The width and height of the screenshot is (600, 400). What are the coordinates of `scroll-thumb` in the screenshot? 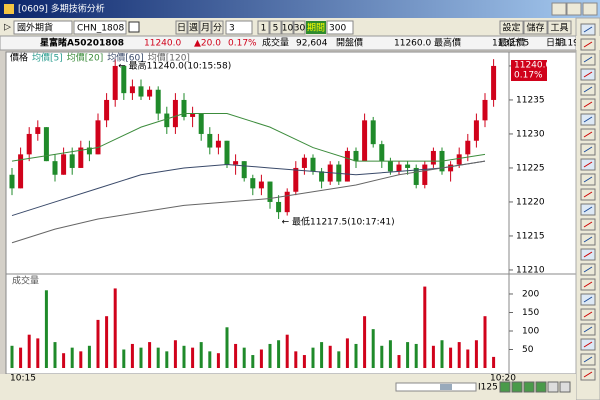 It's located at (446, 387).